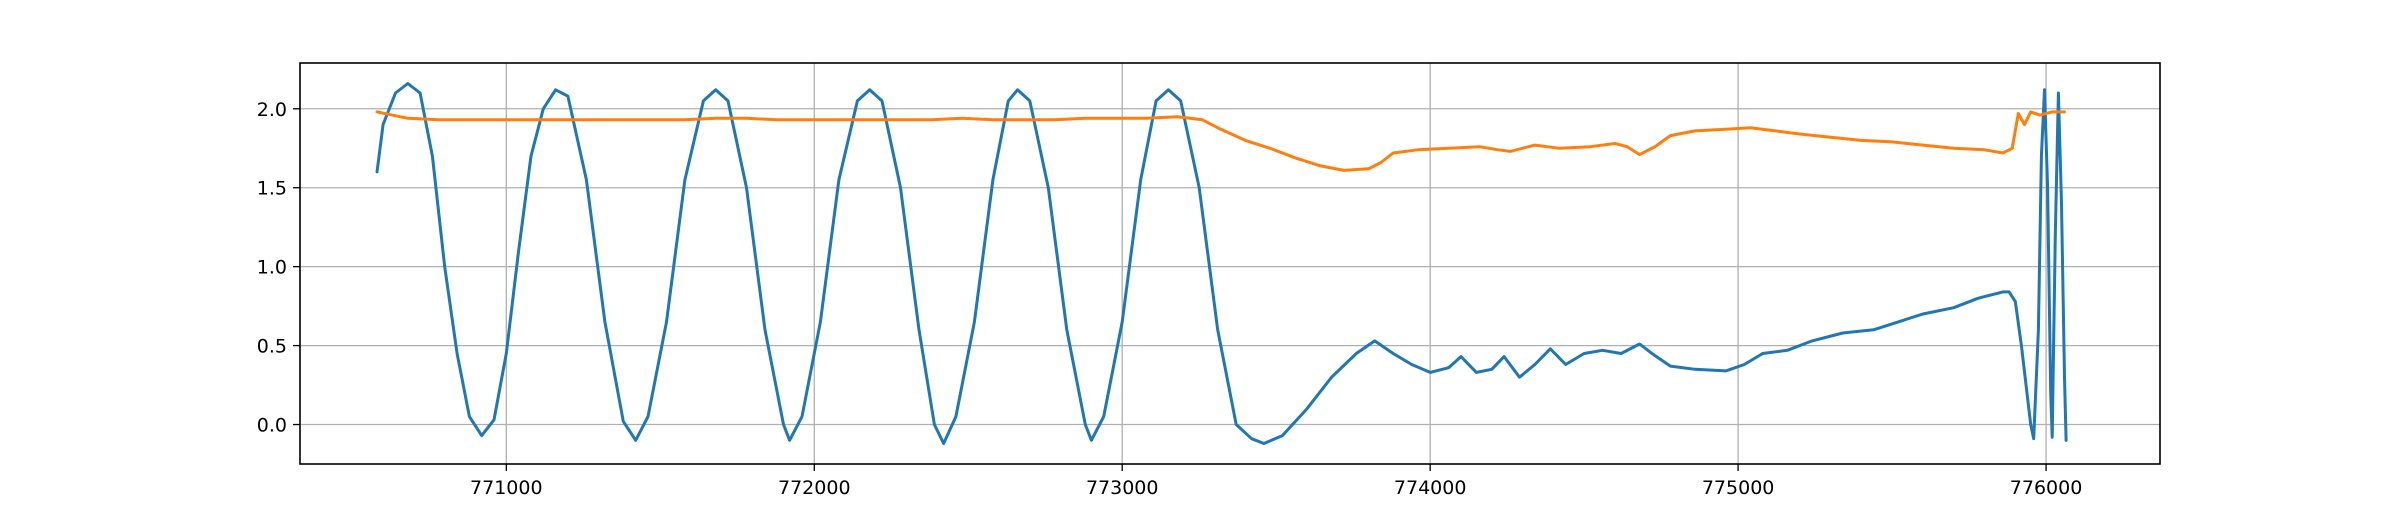 This screenshot has width=2400, height=525. What do you see at coordinates (272, 426) in the screenshot?
I see `y-tick-label: 0.0` at bounding box center [272, 426].